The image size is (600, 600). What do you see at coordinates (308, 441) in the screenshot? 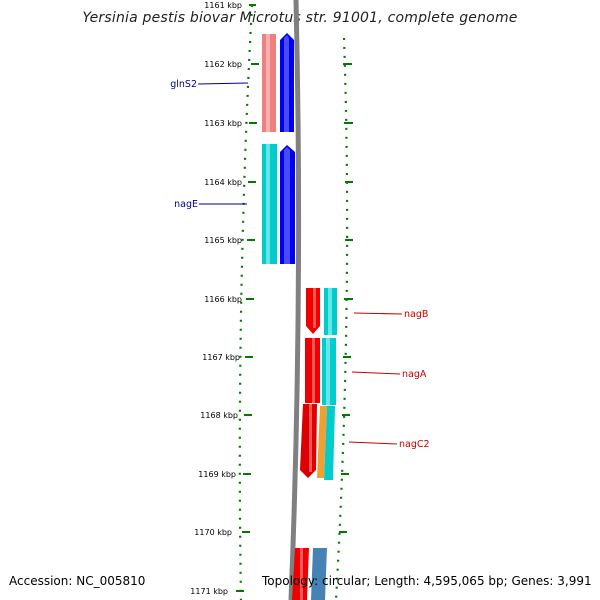
I see `gene-nagC2-arrow` at bounding box center [308, 441].